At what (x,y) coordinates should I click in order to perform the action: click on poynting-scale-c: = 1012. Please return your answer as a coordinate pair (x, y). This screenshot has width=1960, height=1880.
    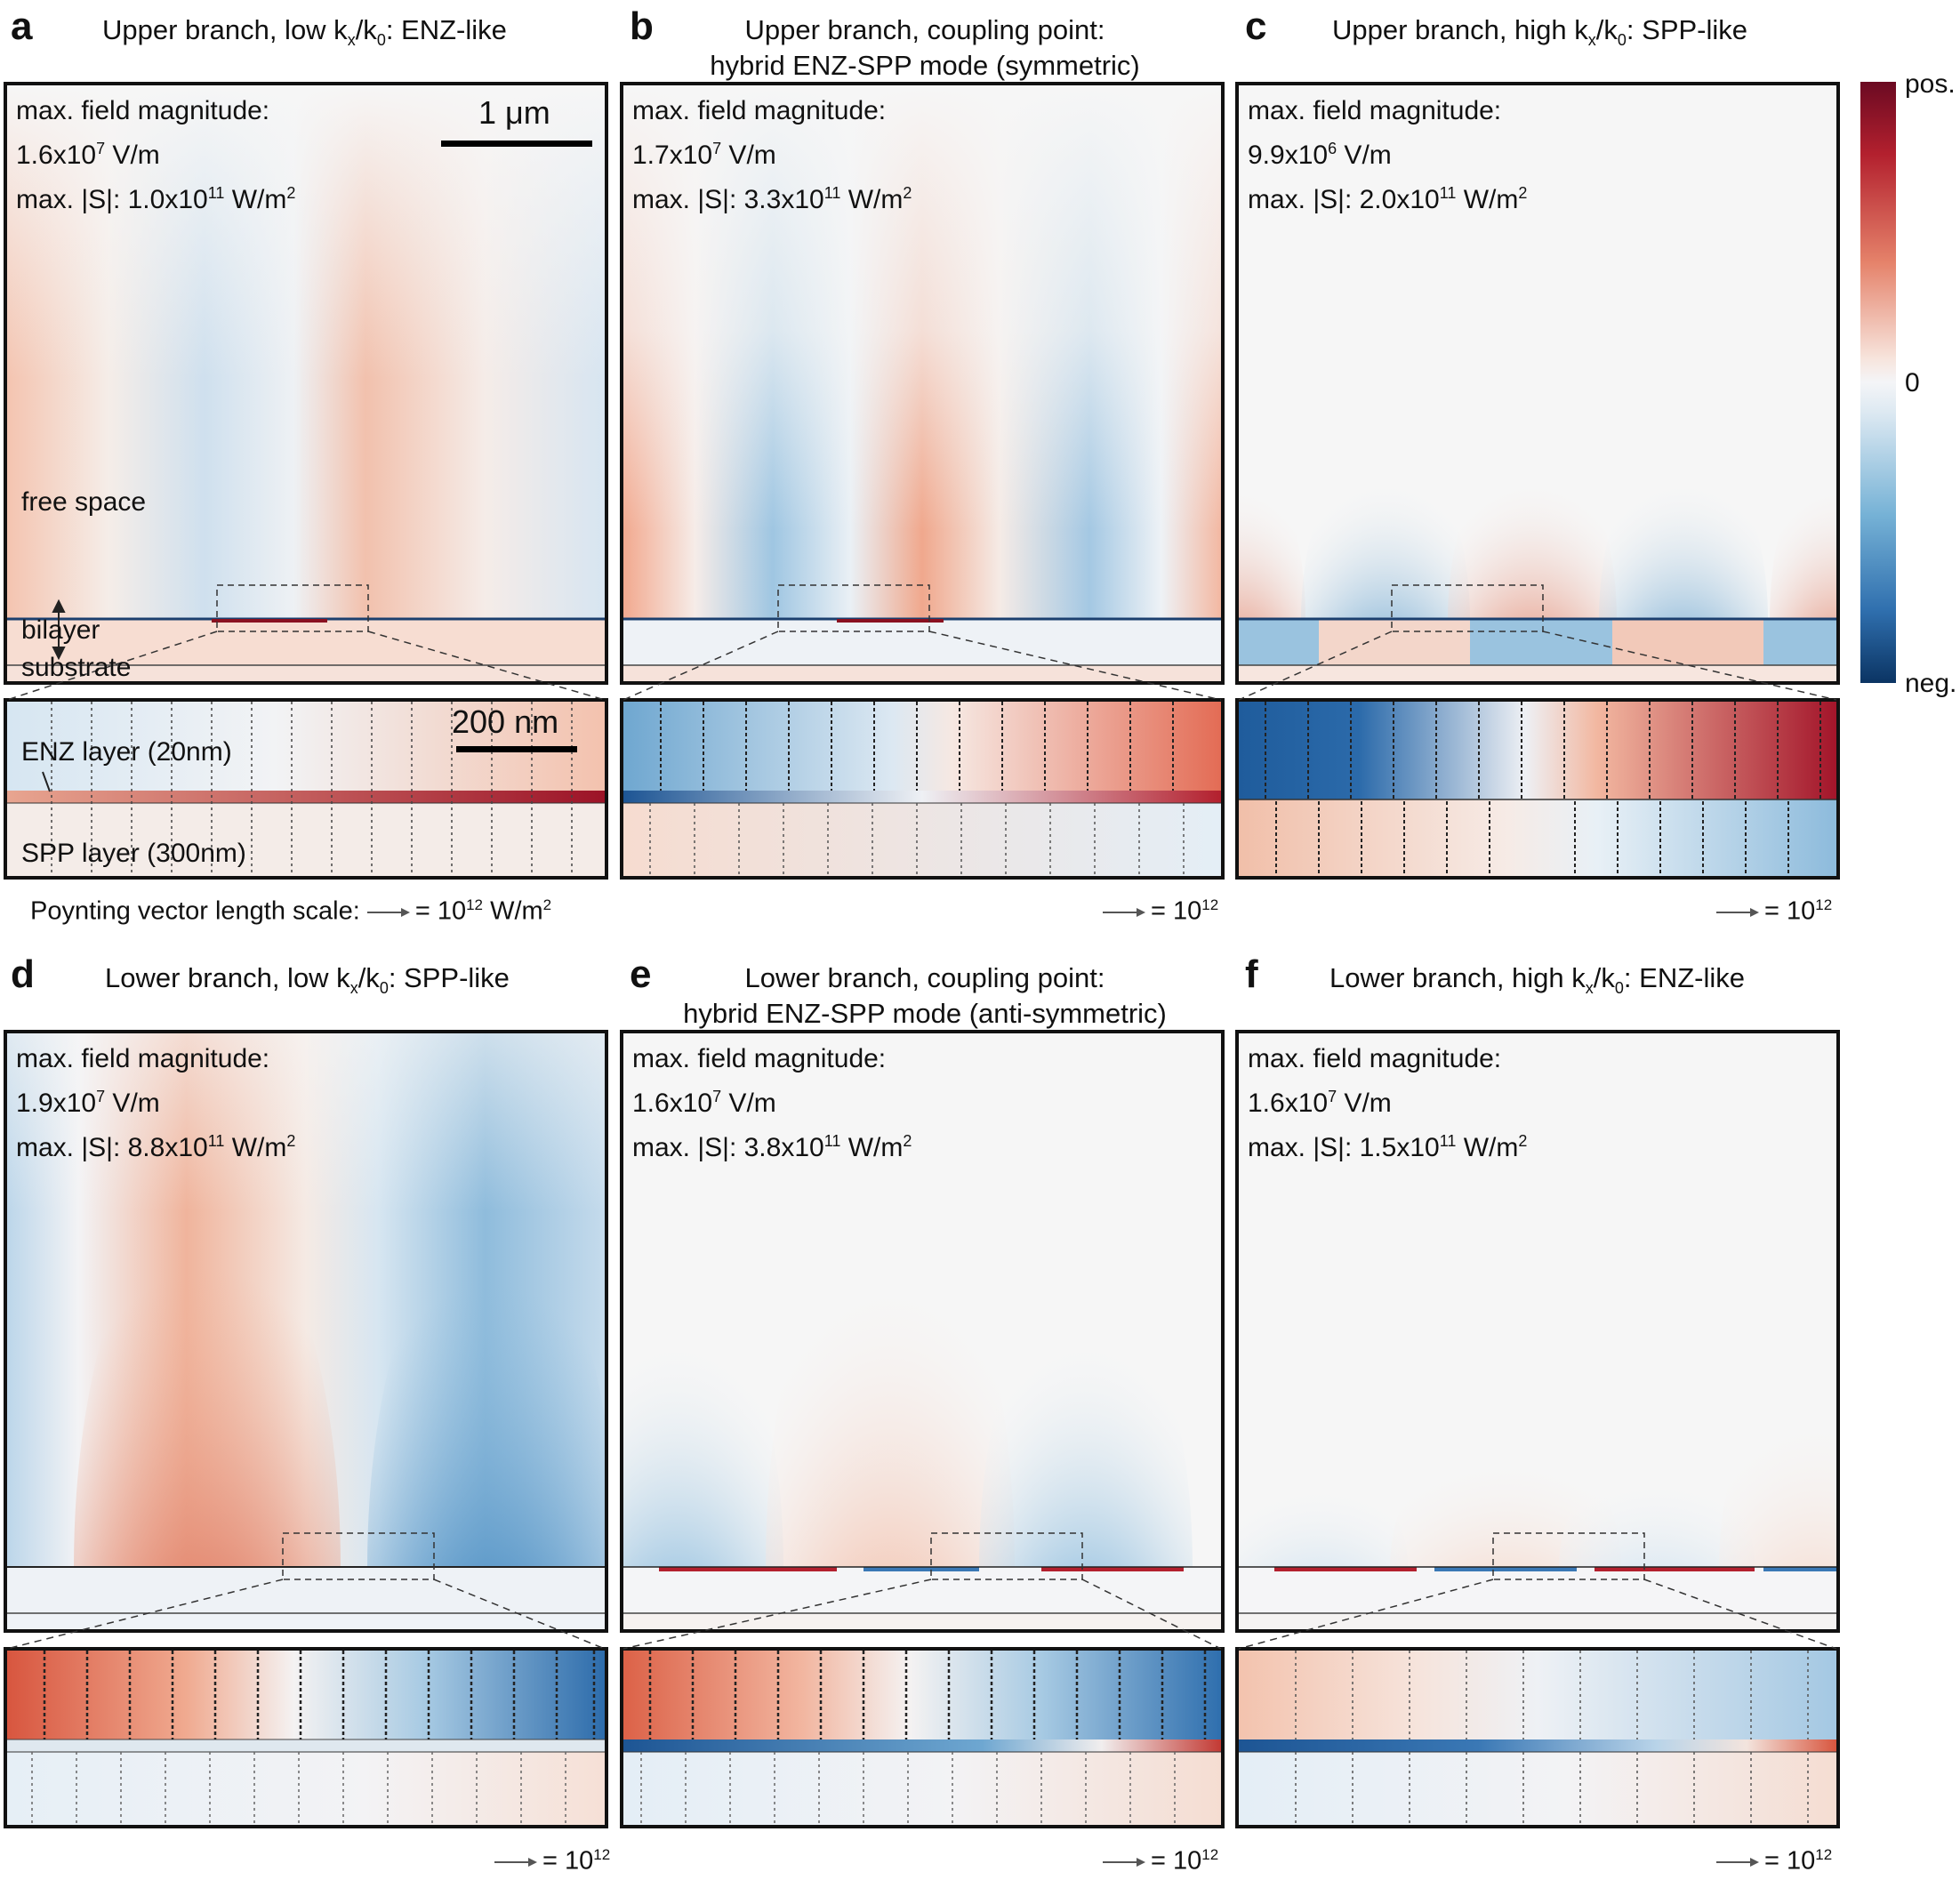
    Looking at the image, I should click on (1774, 912).